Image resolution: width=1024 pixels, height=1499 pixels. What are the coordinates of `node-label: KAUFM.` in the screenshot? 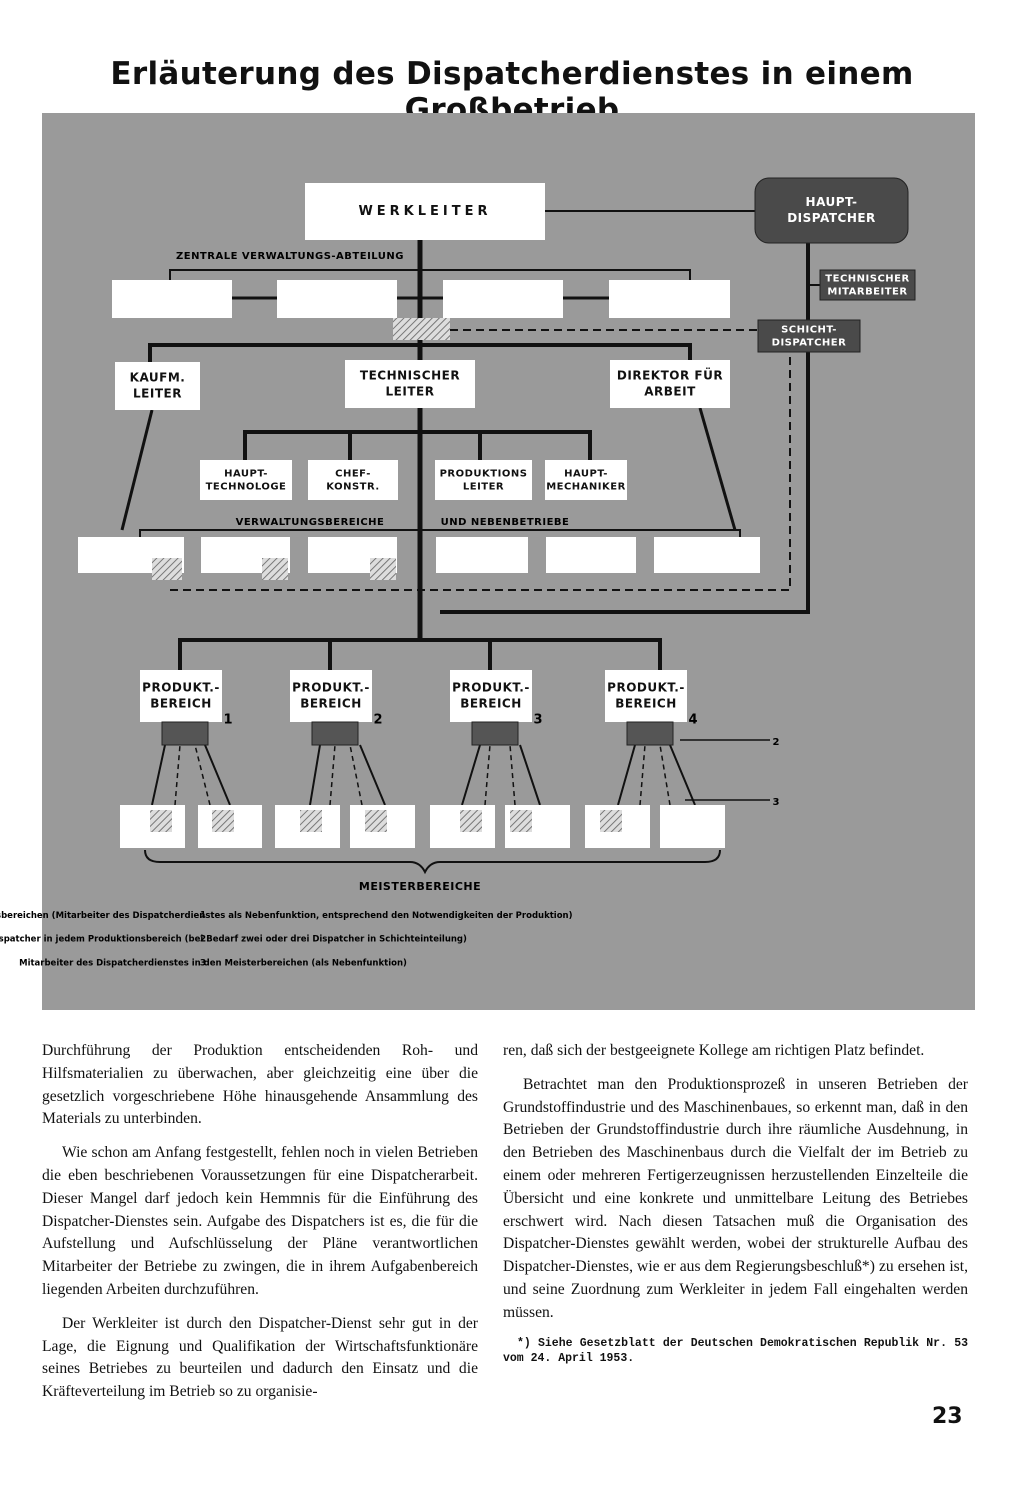 It's located at (158, 378).